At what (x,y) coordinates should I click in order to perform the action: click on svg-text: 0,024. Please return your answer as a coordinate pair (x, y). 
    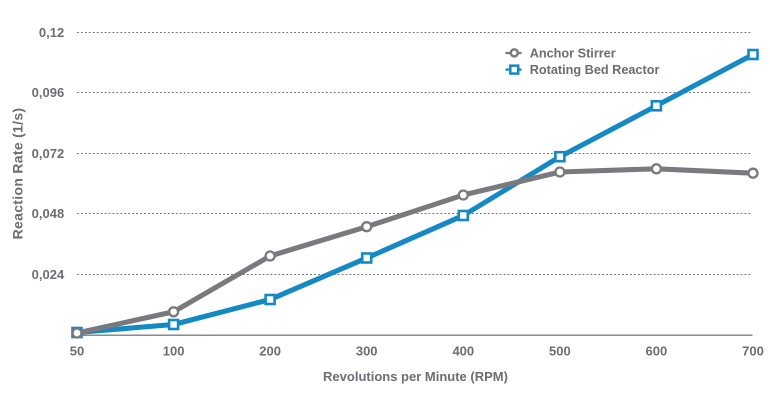
    Looking at the image, I should click on (48, 274).